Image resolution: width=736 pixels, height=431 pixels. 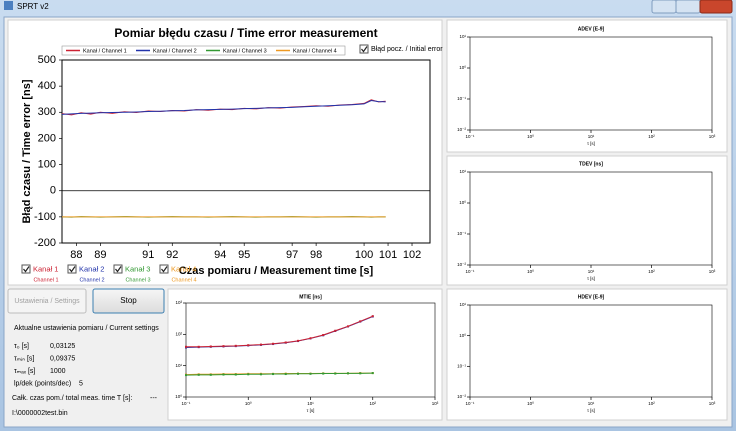 I want to click on mtie-panel, so click(x=305, y=354).